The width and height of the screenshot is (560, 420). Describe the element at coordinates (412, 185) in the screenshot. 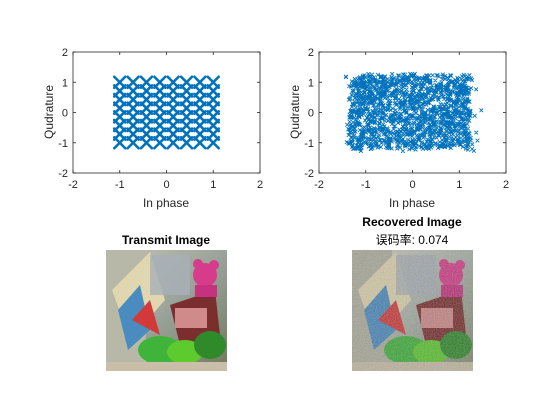

I see `x-tick-label: 0` at that location.